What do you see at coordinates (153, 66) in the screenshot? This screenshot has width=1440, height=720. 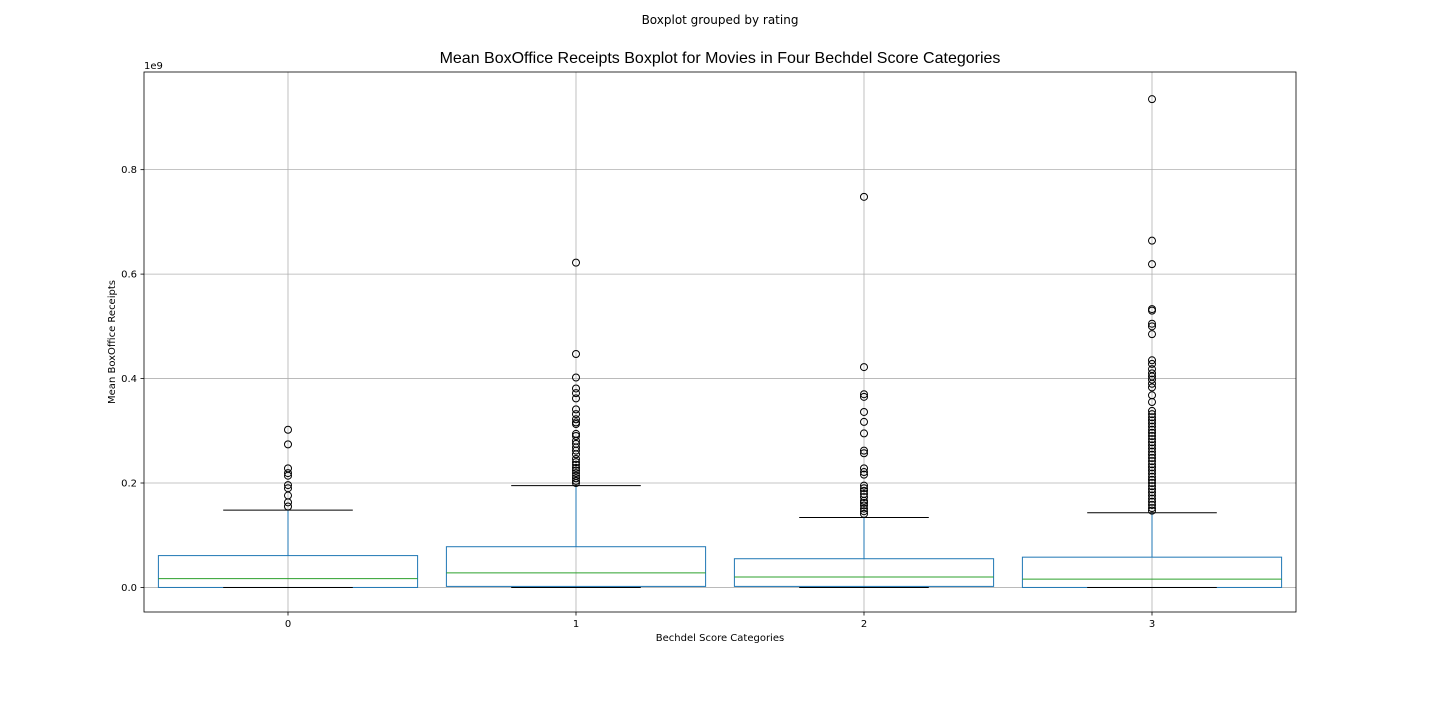 I see `y-axis-offset-label: 1e9` at bounding box center [153, 66].